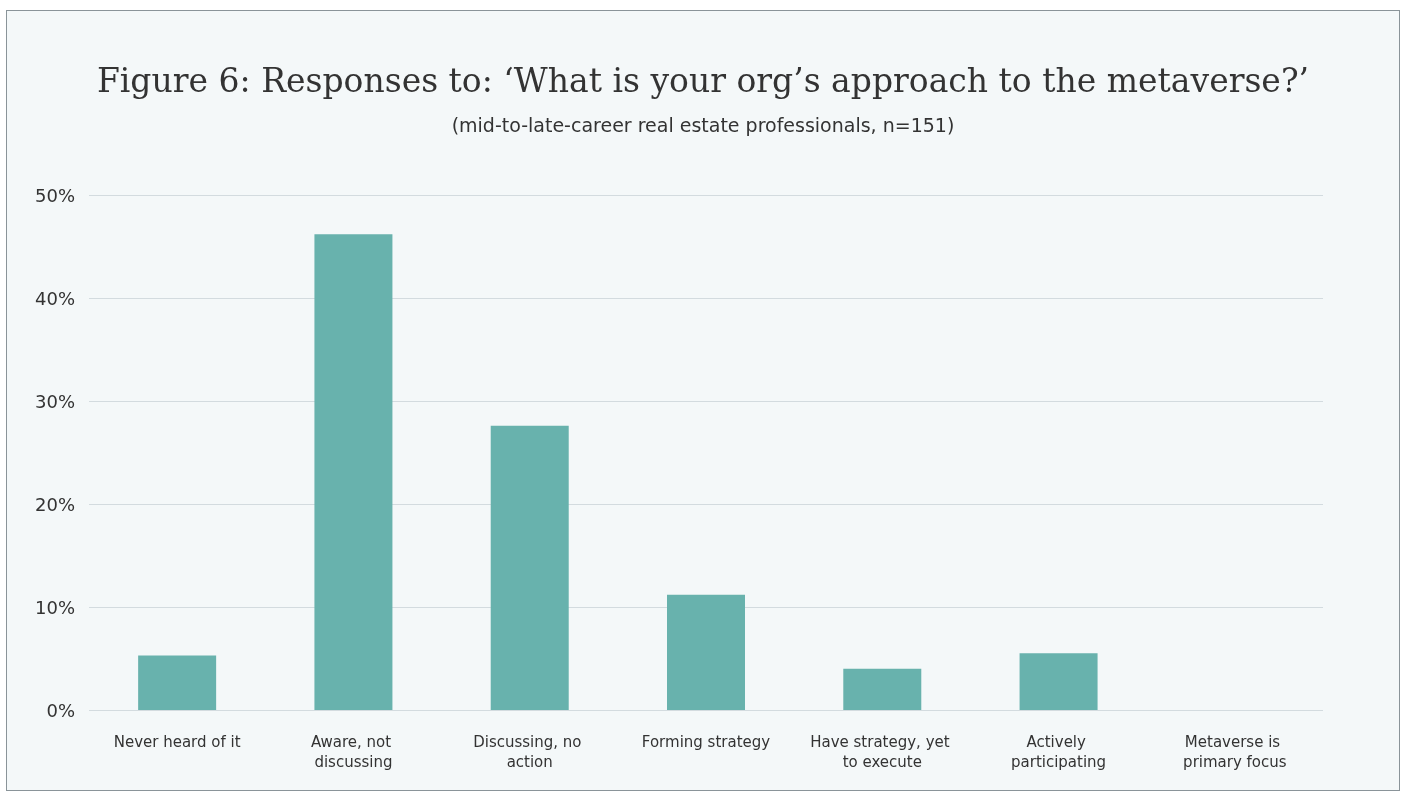 Image resolution: width=1405 pixels, height=791 pixels. What do you see at coordinates (54, 195) in the screenshot?
I see `y-tick-label: 50%` at bounding box center [54, 195].